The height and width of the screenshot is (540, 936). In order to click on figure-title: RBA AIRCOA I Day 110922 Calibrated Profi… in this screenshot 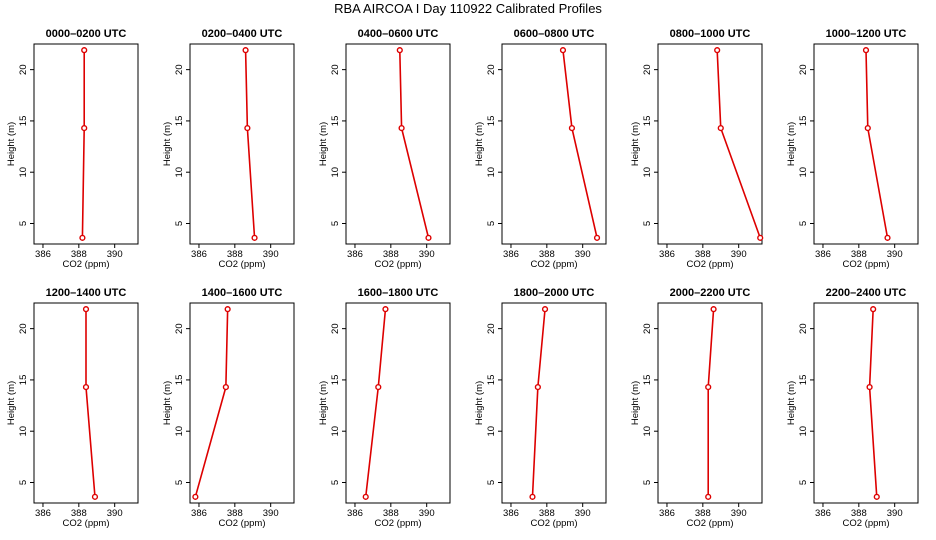, I will do `click(468, 8)`.